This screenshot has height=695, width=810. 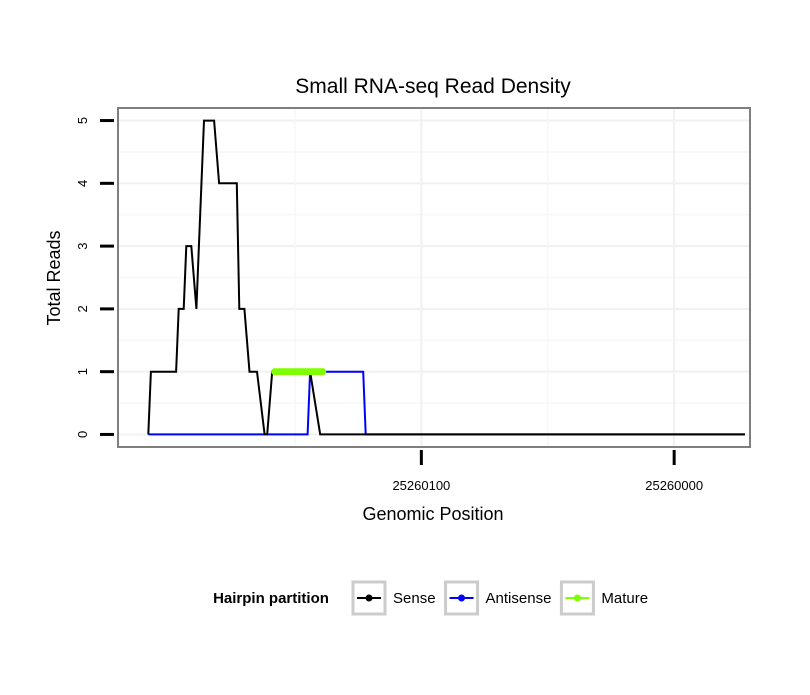 I want to click on y-tick-label: 4, so click(x=82, y=183).